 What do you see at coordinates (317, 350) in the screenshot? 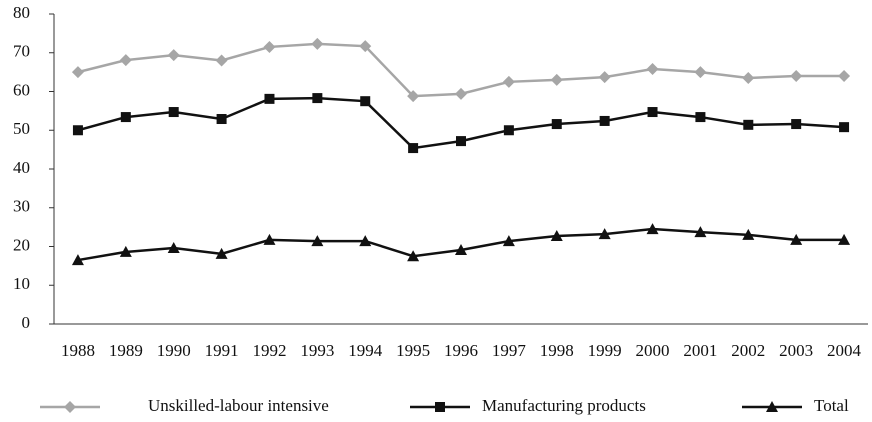
I see `x-tick-label: 1993` at bounding box center [317, 350].